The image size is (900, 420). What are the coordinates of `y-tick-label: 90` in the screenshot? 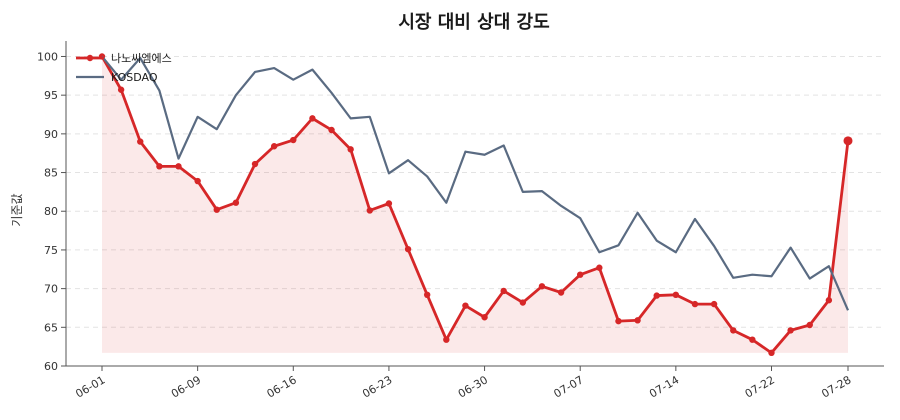 It's located at (51, 134).